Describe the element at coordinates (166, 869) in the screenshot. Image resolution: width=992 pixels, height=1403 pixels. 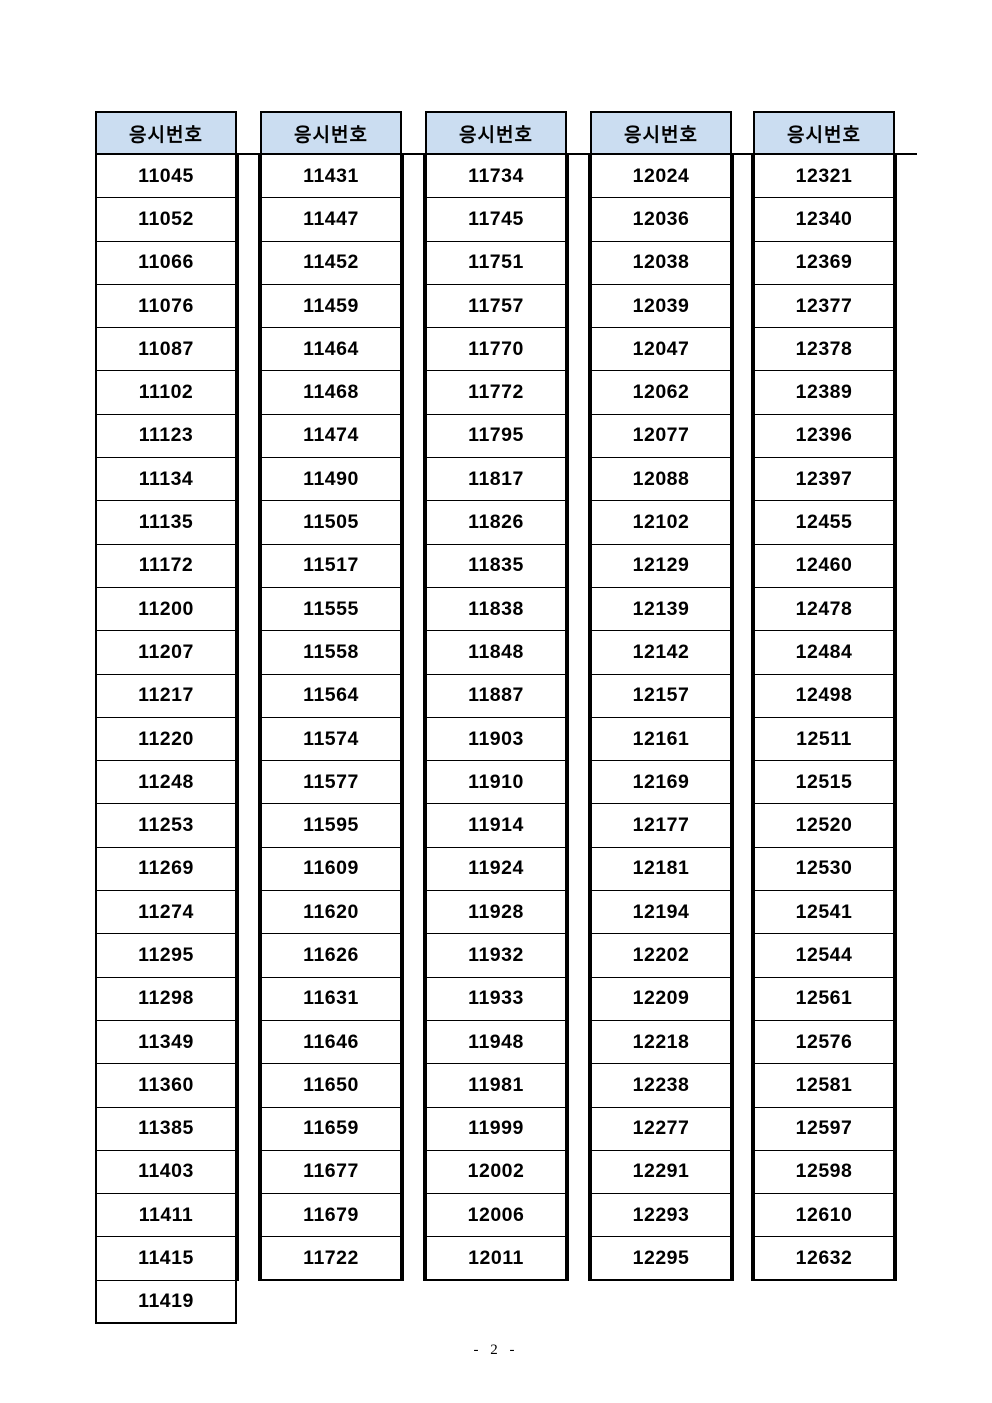
I see `table-cell: 11269` at that location.